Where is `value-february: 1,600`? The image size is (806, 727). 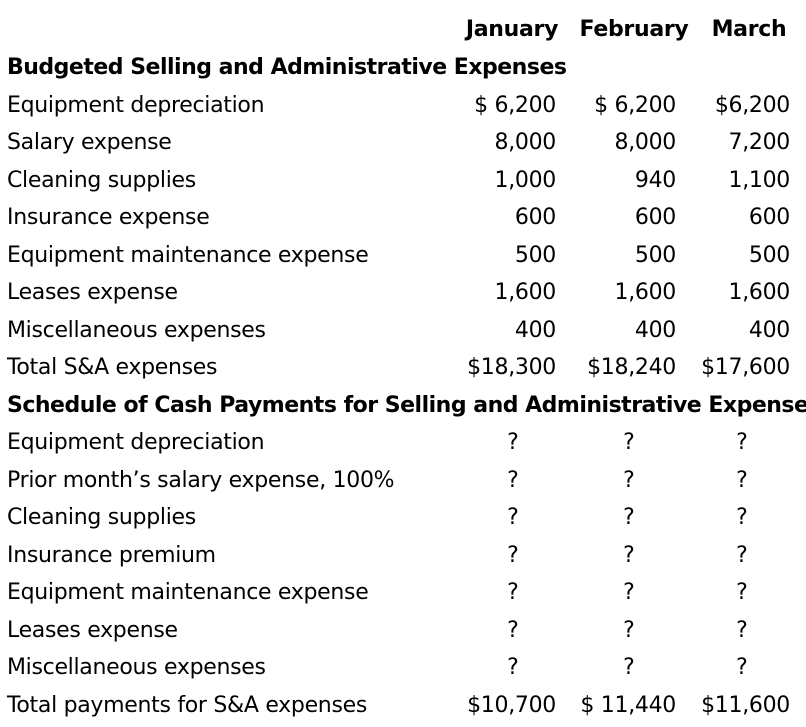
value-february: 1,600 is located at coordinates (645, 292).